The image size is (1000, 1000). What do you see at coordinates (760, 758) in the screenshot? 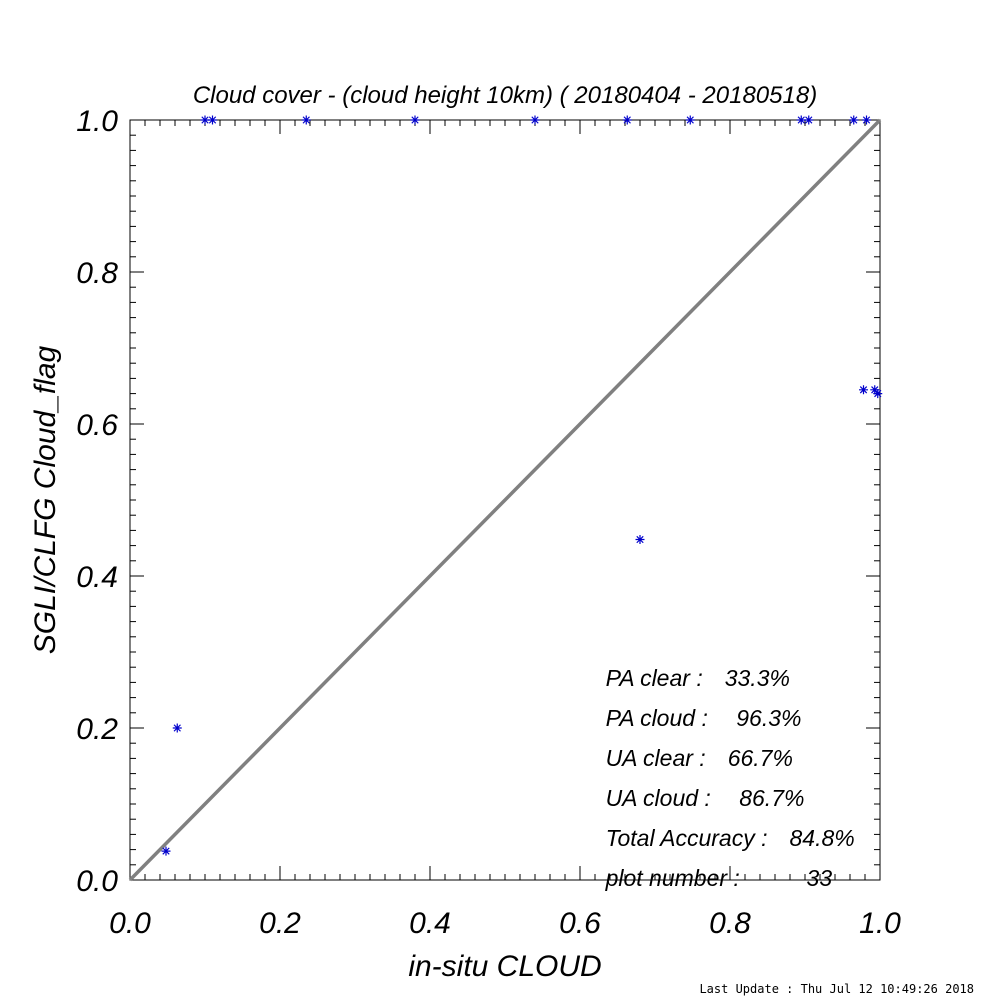
I see `stat-value: 66.7%` at bounding box center [760, 758].